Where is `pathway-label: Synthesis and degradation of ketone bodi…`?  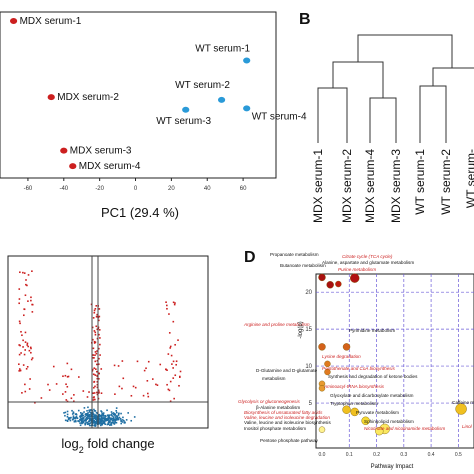
pathway-label: Synthesis and degradation of ketone bodi… is located at coordinates (373, 376).